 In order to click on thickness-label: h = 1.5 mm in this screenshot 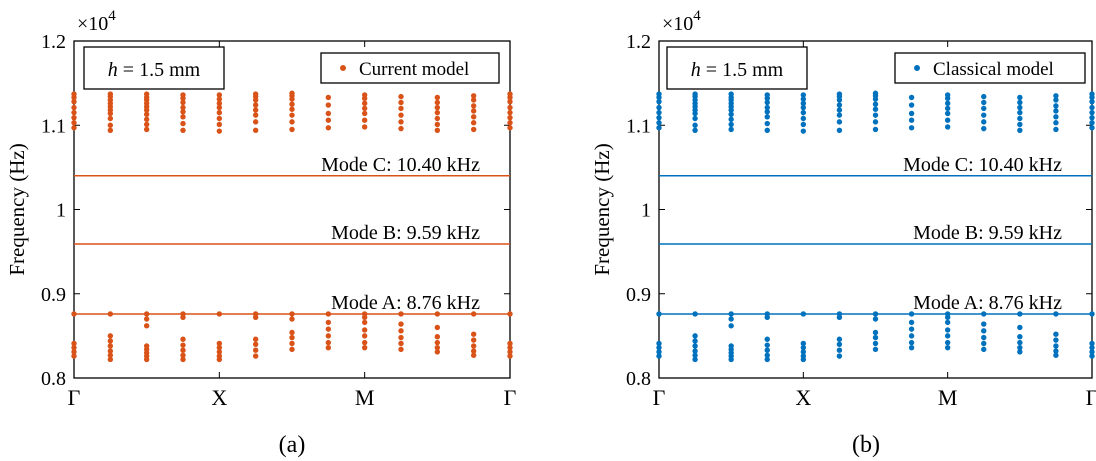, I will do `click(737, 70)`.